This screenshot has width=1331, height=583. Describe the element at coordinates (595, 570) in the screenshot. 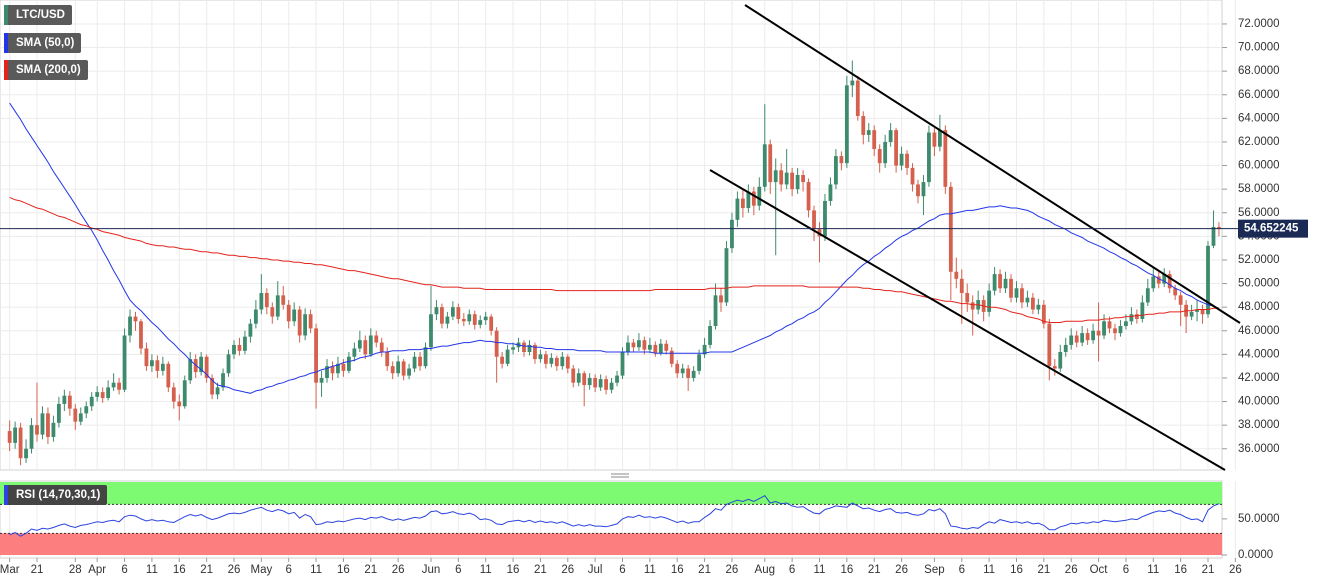

I see `x-tick-label: Jul` at that location.